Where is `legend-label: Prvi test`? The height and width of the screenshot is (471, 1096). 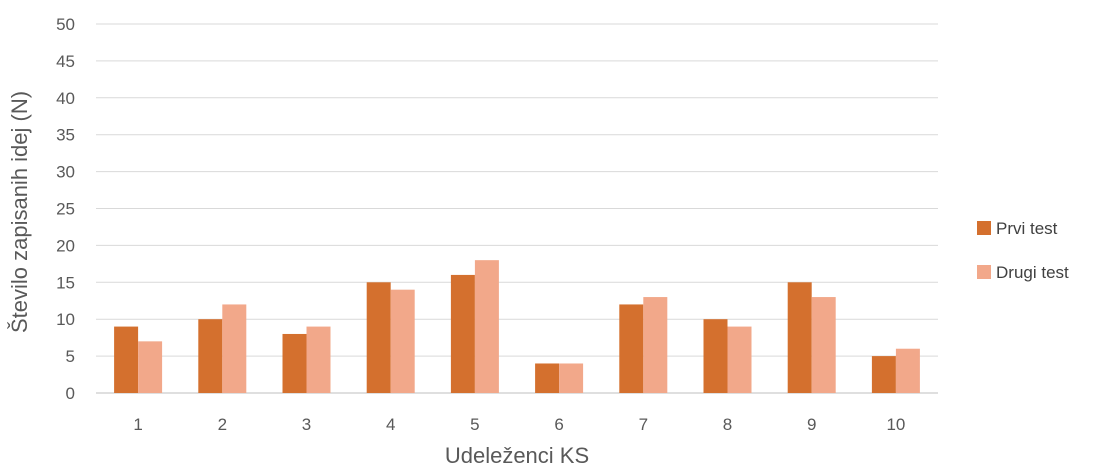 legend-label: Prvi test is located at coordinates (1027, 228).